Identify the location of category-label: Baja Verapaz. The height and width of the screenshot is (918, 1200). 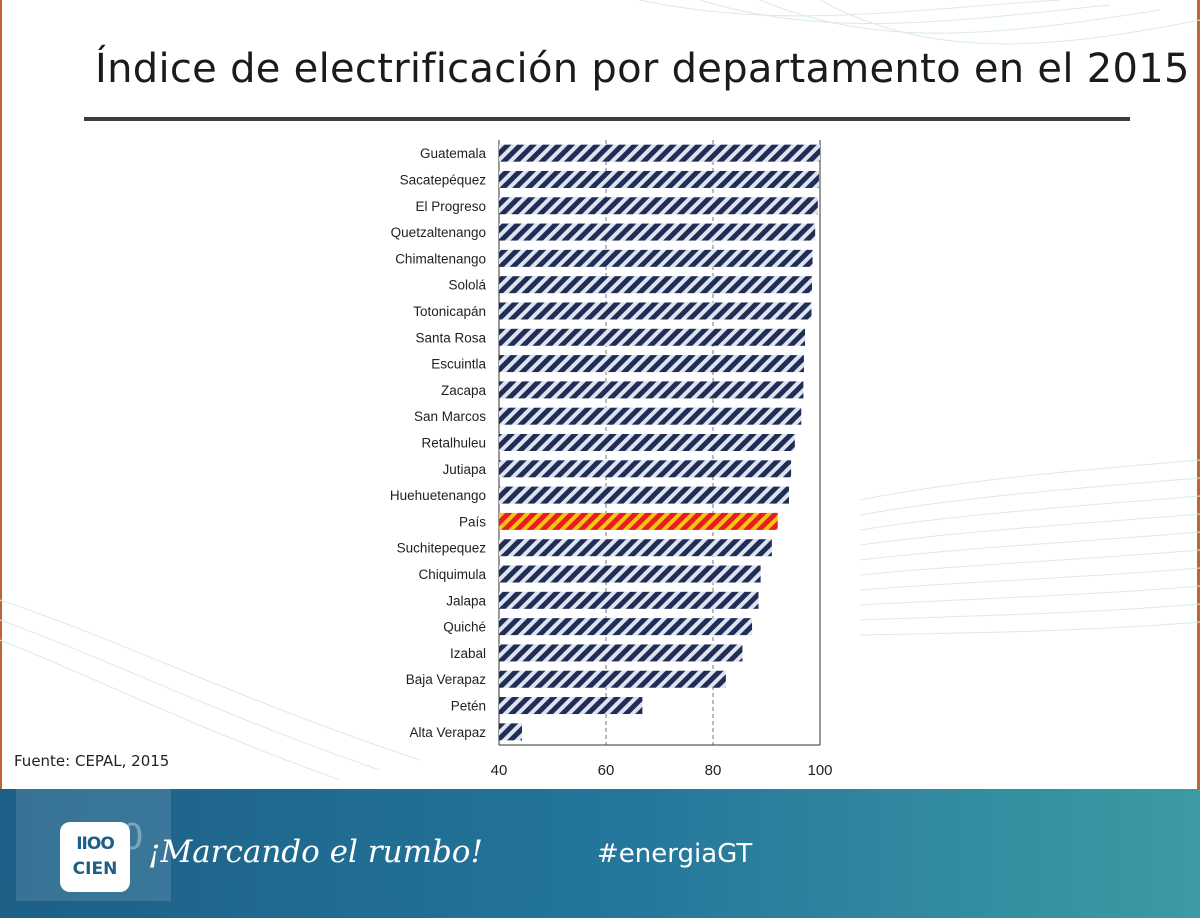
(446, 679).